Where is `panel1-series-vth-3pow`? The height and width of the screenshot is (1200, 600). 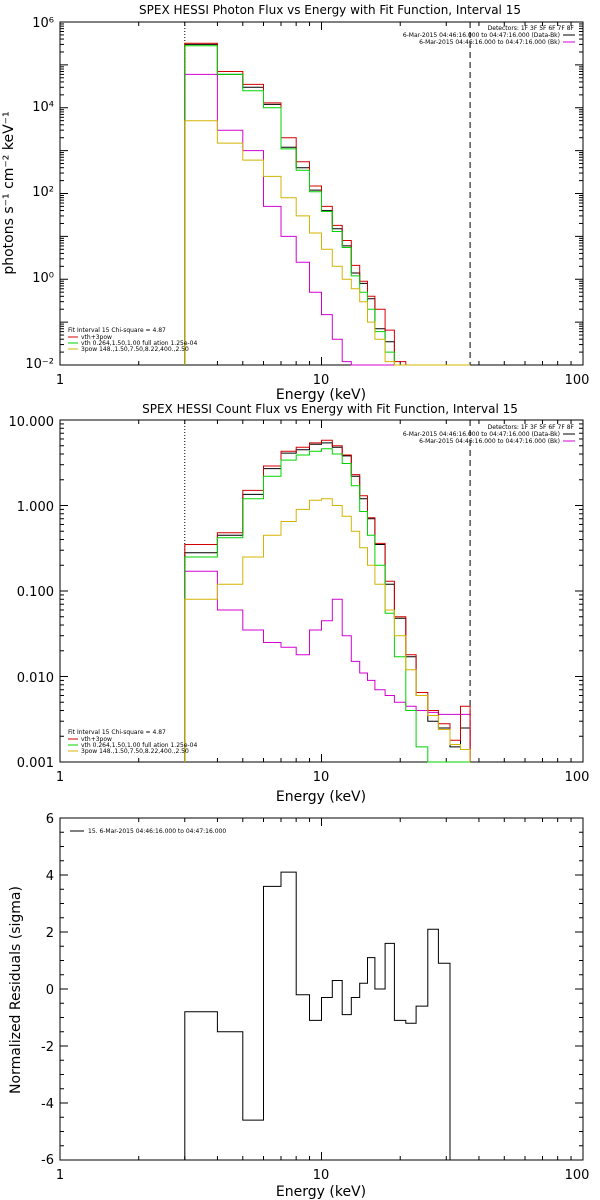 panel1-series-vth-3pow is located at coordinates (327, 204).